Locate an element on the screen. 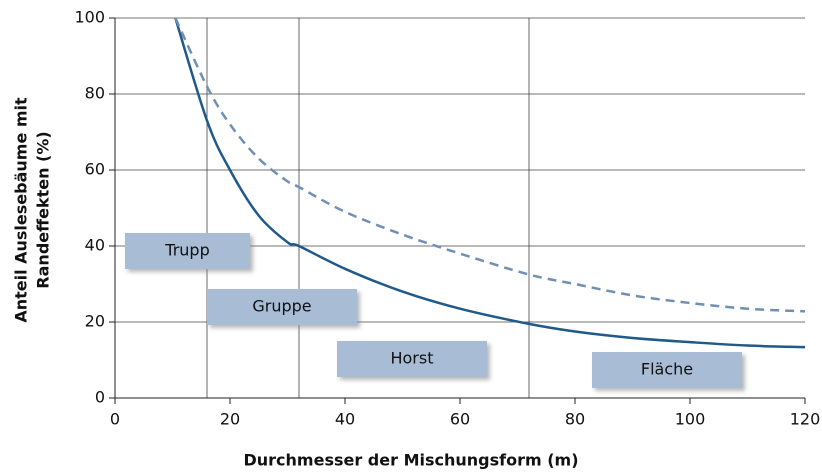 The image size is (822, 475). x-tick-label: 40 is located at coordinates (345, 419).